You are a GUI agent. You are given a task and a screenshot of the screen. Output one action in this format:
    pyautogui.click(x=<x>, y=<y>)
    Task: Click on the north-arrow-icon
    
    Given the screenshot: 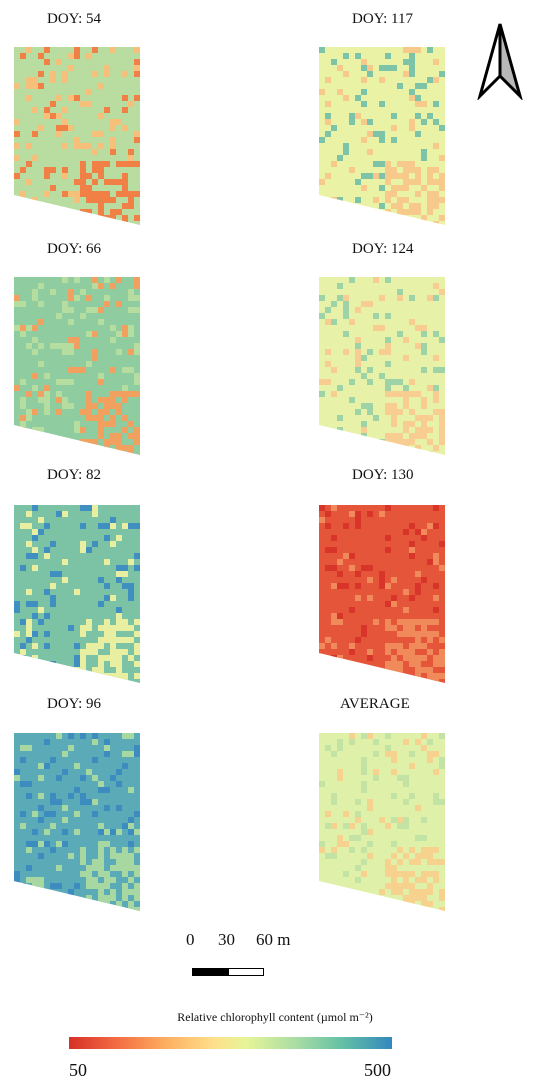 What is the action you would take?
    pyautogui.click(x=500, y=62)
    